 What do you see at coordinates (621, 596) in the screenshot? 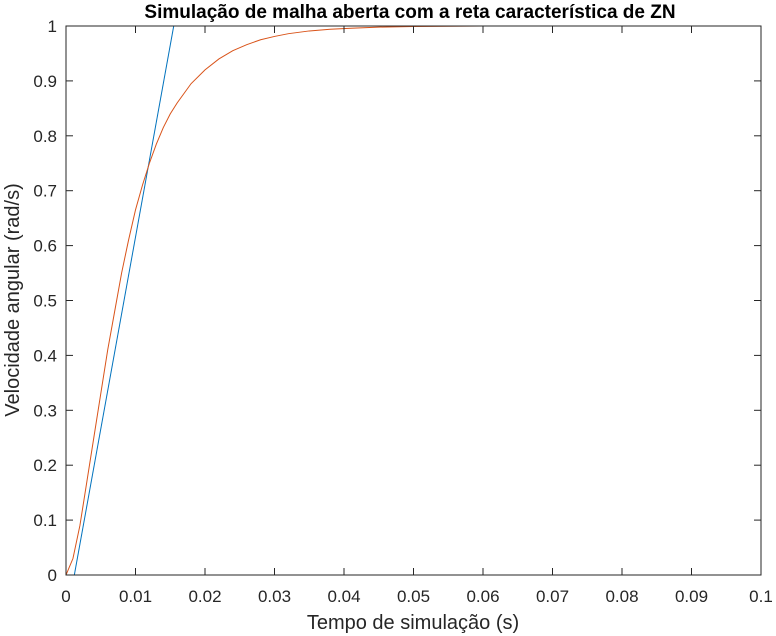
I see `x-tick-label: 0.08` at bounding box center [621, 596].